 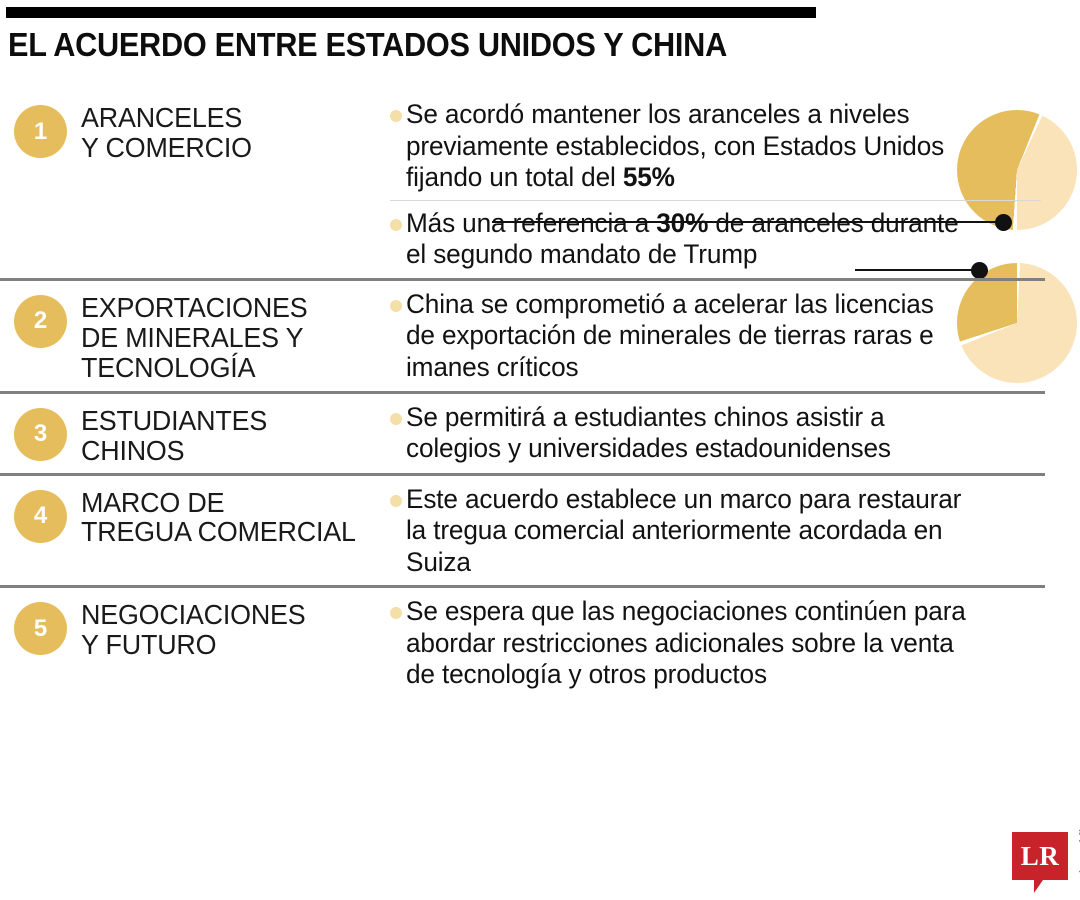 What do you see at coordinates (166, 132) in the screenshot?
I see `row-category-1: ARANCELES Y COMERCIO` at bounding box center [166, 132].